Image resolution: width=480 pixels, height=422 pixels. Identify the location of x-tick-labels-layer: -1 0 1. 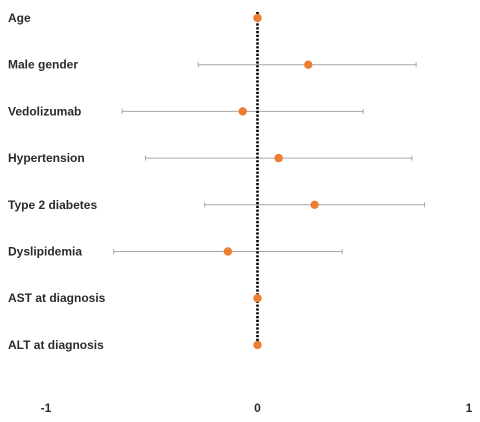
(257, 408).